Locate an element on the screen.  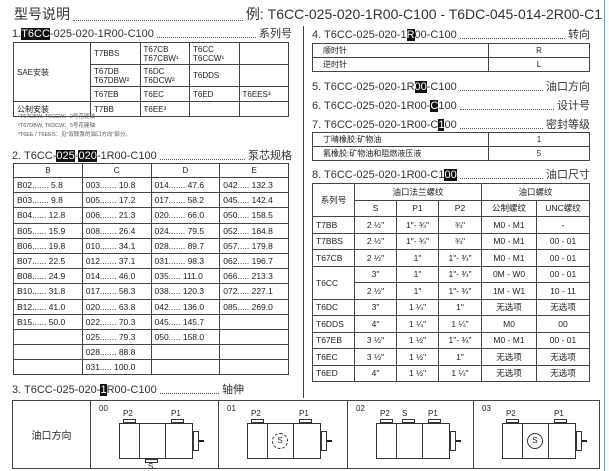
table-cell: B06...... 19.8 is located at coordinates (48, 245).